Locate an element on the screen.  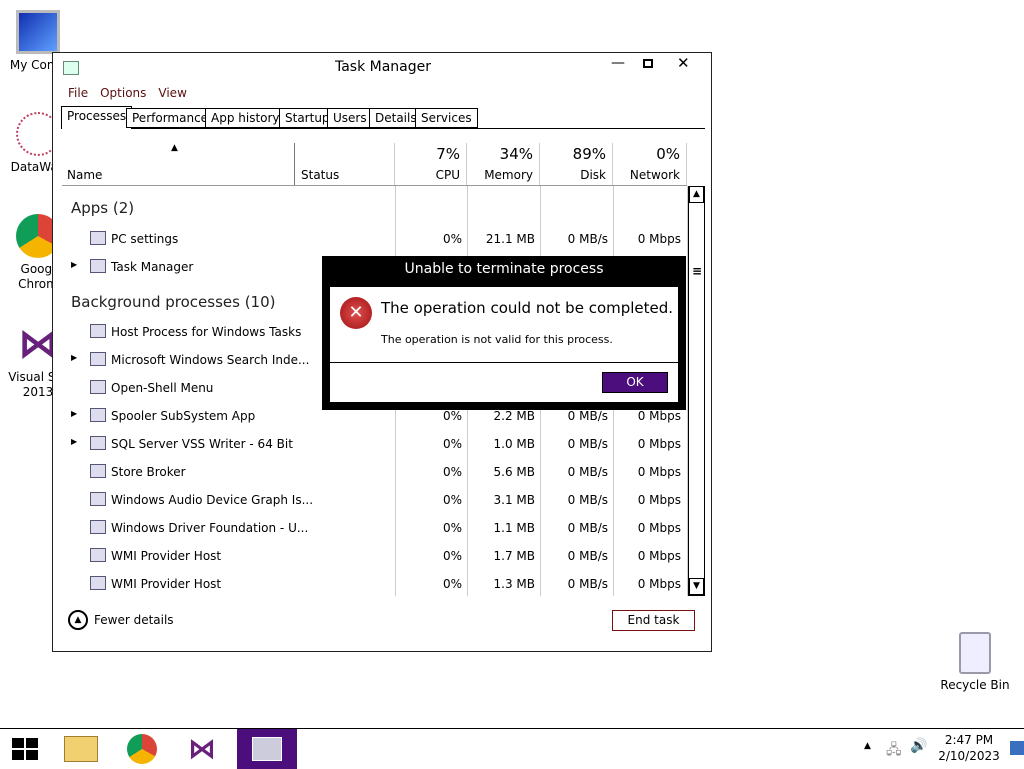
tab-app-history: App history is located at coordinates (245, 118).